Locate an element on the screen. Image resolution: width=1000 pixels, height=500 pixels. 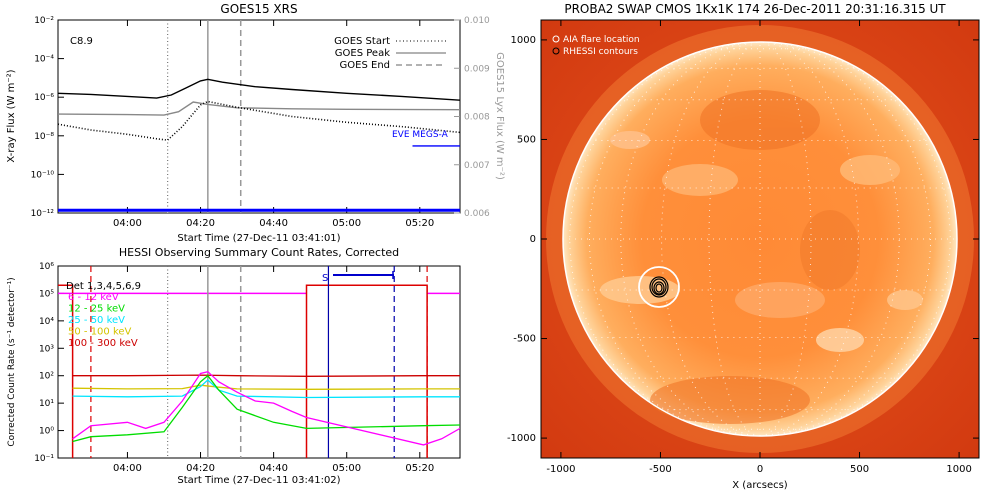
legend-goes-peak: GOES Peak is located at coordinates (362, 53).